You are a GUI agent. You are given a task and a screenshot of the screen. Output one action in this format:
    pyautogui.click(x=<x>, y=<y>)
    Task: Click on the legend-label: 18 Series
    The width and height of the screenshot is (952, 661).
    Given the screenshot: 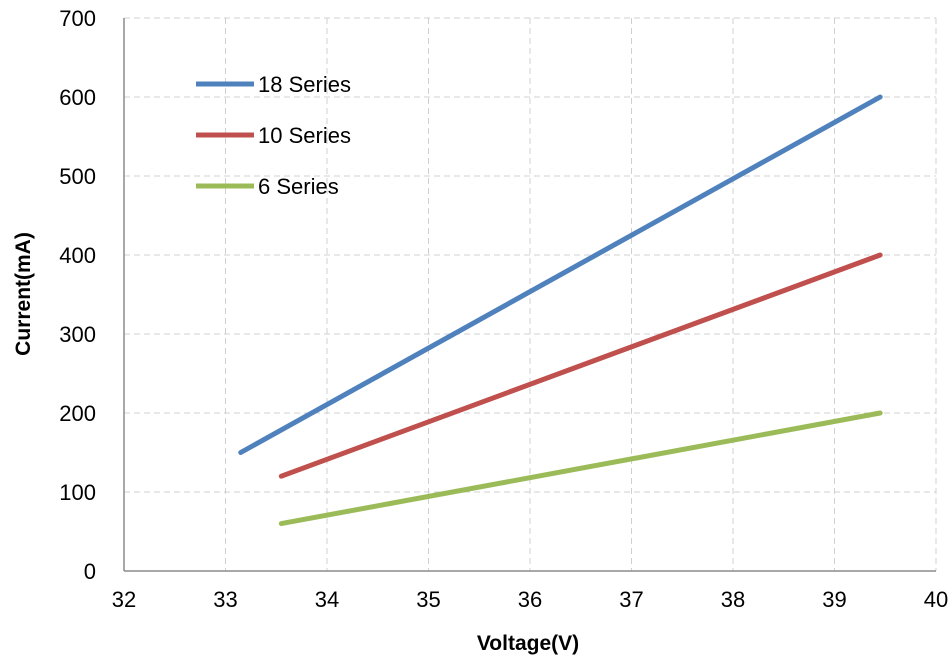 What is the action you would take?
    pyautogui.click(x=304, y=84)
    